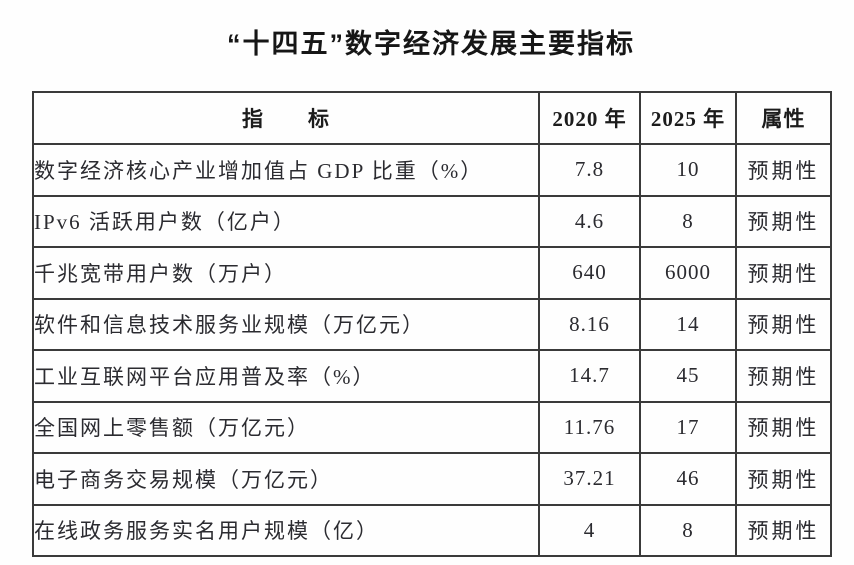 Image resolution: width=854 pixels, height=565 pixels. I want to click on value-2025-cell: 14, so click(688, 324).